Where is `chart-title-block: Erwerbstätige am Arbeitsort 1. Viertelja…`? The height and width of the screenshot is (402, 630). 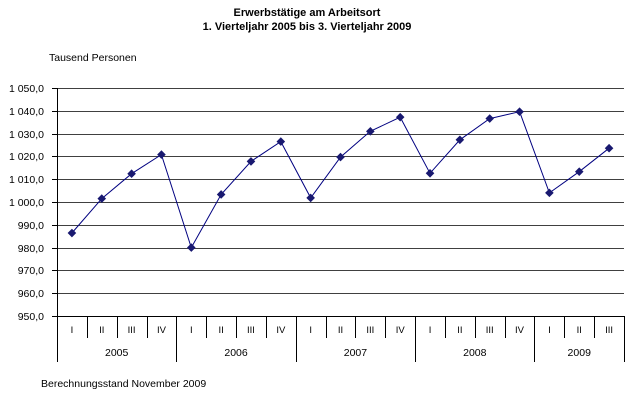 chart-title-block: Erwerbstätige am Arbeitsort 1. Viertelja… is located at coordinates (311, 20).